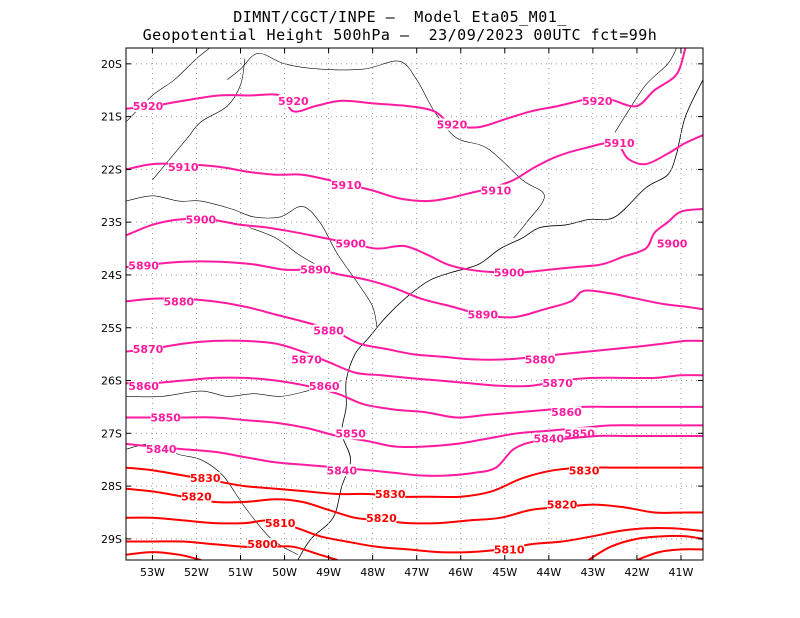 This screenshot has height=618, width=800. Describe the element at coordinates (504, 572) in the screenshot. I see `x-tick-label: 45W` at that location.